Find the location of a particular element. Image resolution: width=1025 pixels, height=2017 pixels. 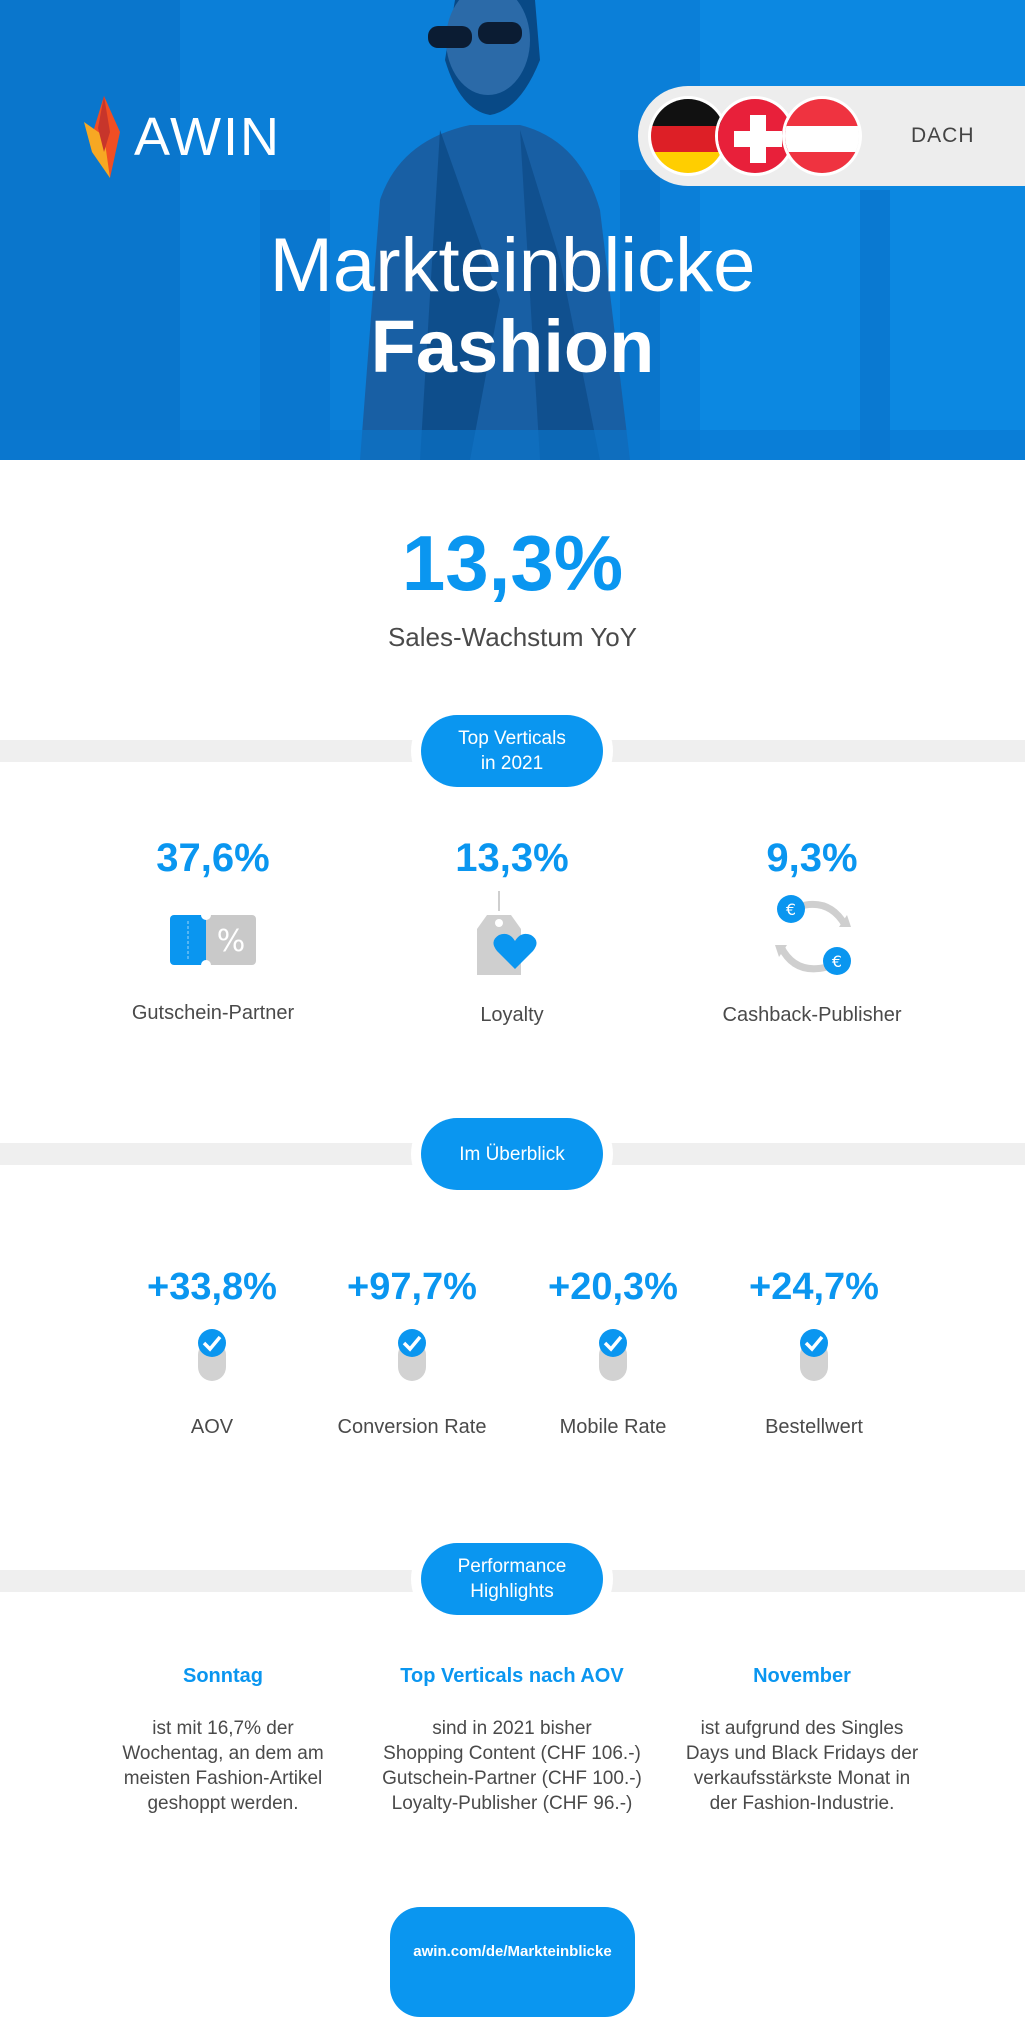

awin-flame-icon is located at coordinates (102, 137).